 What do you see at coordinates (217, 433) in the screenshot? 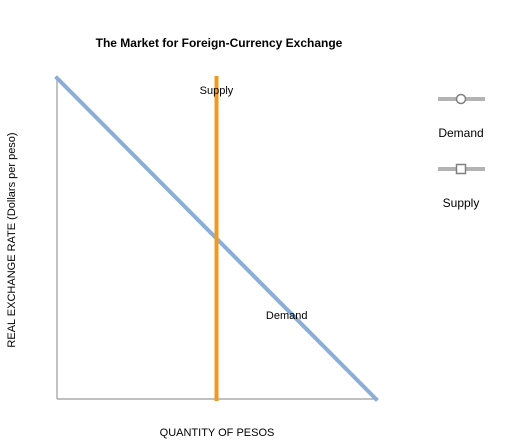
I see `x-axis-label: QUANTITY OF PESOS` at bounding box center [217, 433].